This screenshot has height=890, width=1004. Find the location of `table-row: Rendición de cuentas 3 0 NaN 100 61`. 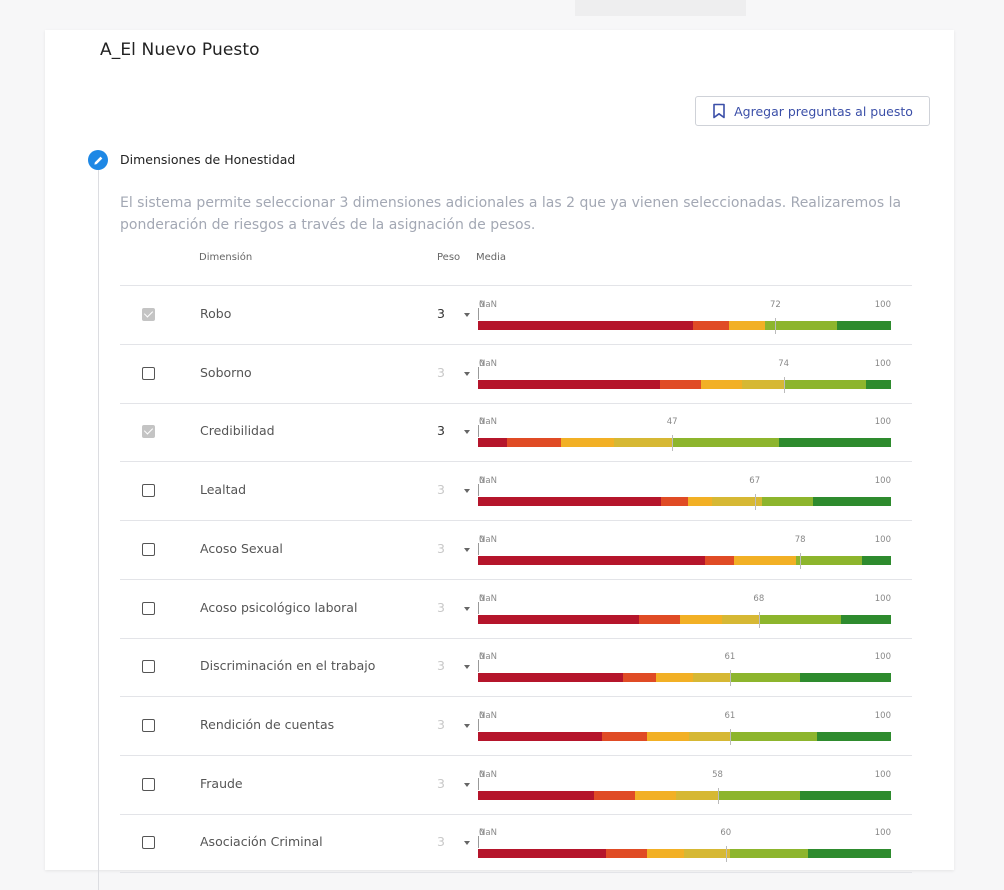

table-row: Rendición de cuentas 3 0 NaN 100 61 is located at coordinates (516, 726).